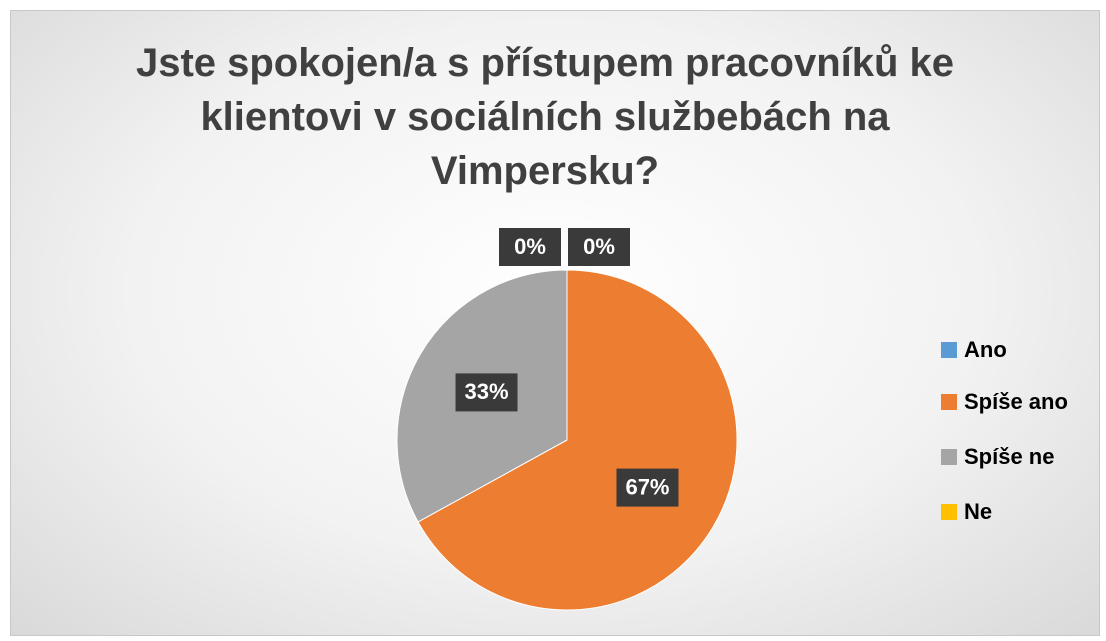 The height and width of the screenshot is (641, 1106). Describe the element at coordinates (1009, 456) in the screenshot. I see `legend-label: Spíše ne` at that location.